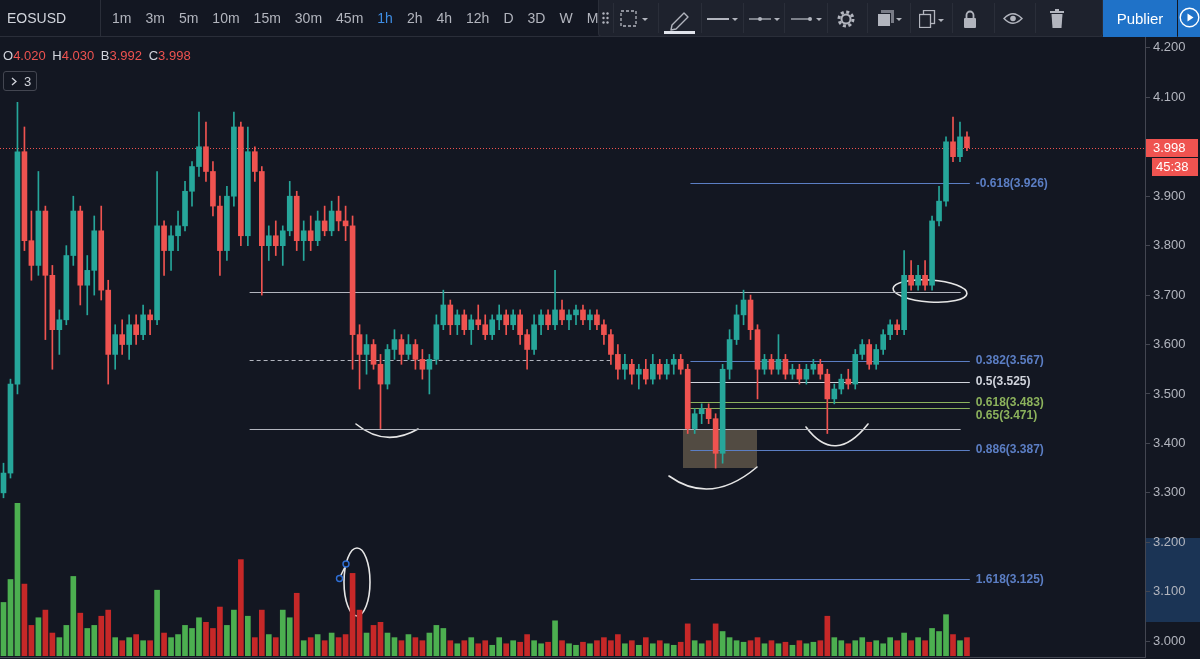 The width and height of the screenshot is (1200, 659). Describe the element at coordinates (20, 81) in the screenshot. I see `toggle-button: 3` at that location.